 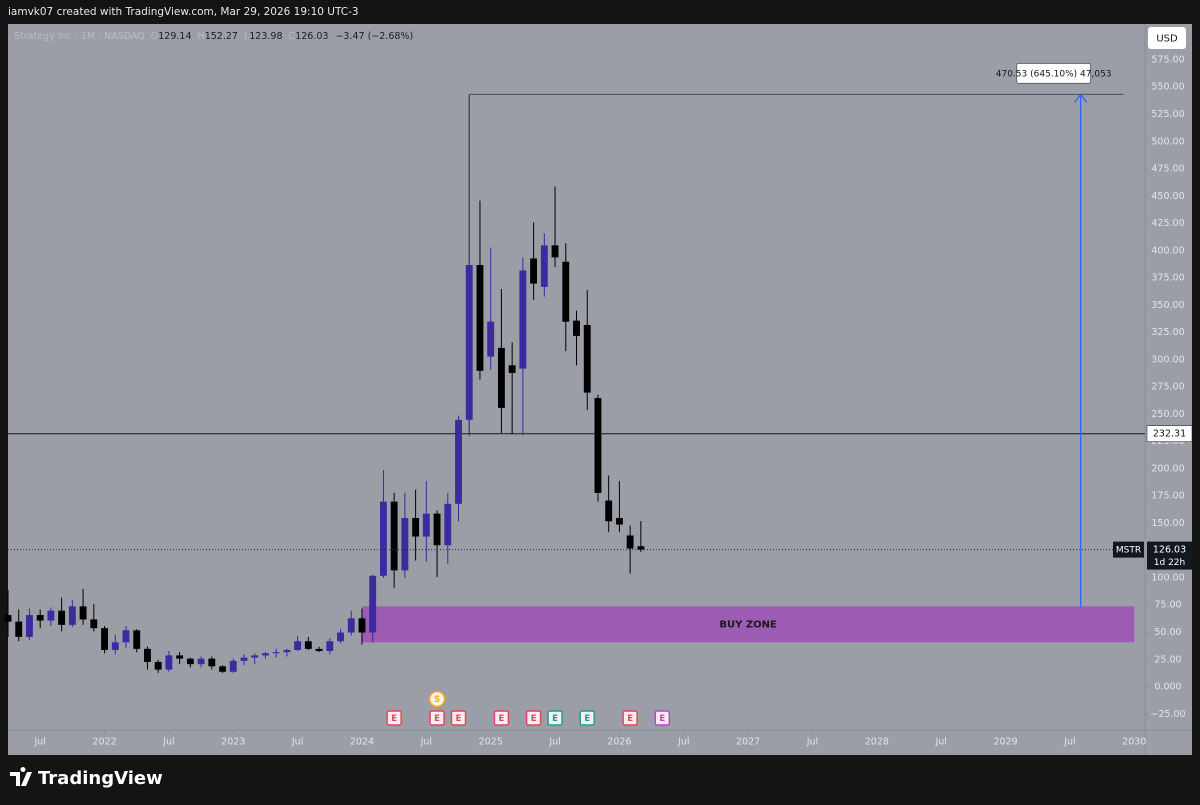 I want to click on buy-zone, so click(x=748, y=624).